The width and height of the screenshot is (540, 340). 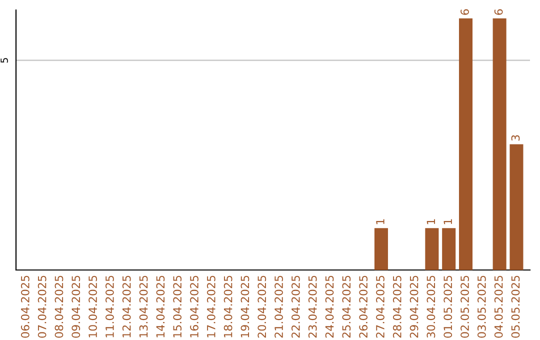 What do you see at coordinates (92, 307) in the screenshot?
I see `x-tick-label: 10.04.2025` at bounding box center [92, 307].